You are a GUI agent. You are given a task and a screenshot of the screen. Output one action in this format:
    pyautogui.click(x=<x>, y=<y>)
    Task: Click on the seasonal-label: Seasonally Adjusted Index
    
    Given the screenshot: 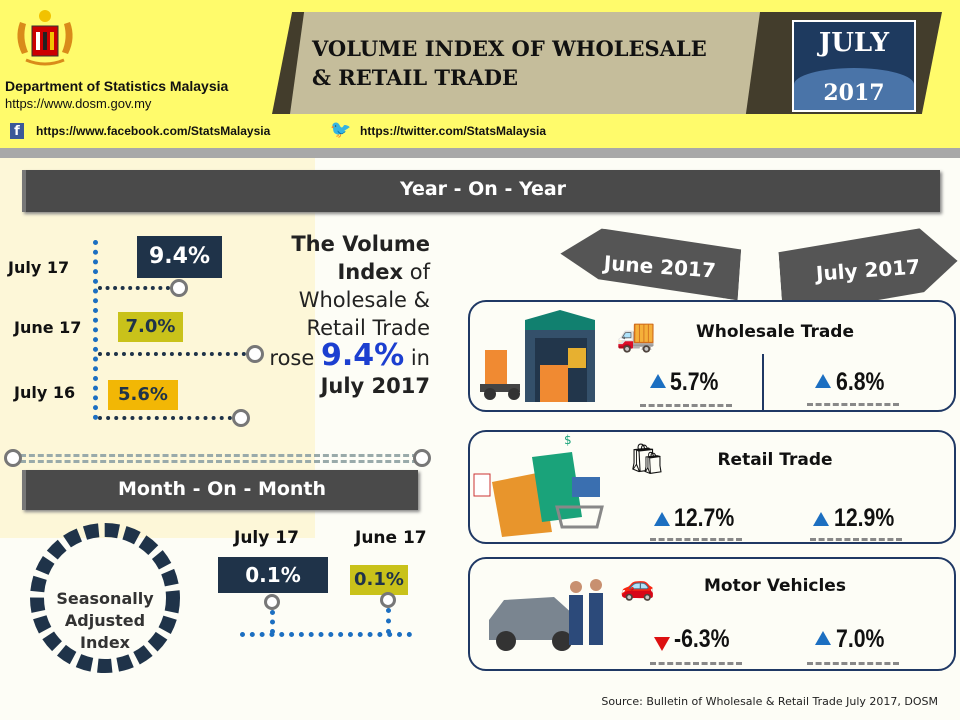 What is the action you would take?
    pyautogui.click(x=105, y=621)
    